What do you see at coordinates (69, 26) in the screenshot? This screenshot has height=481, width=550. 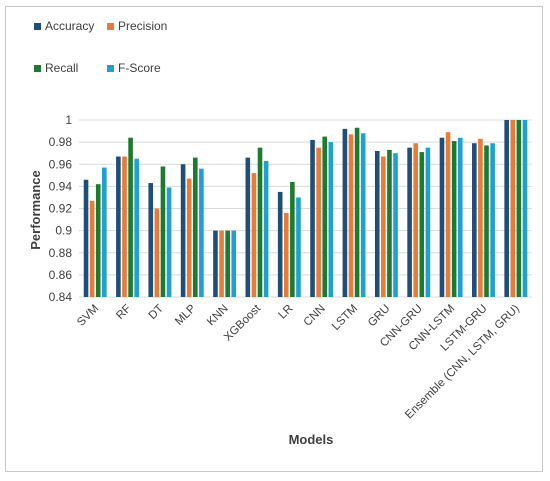 I see `legend-label: Accuracy` at bounding box center [69, 26].